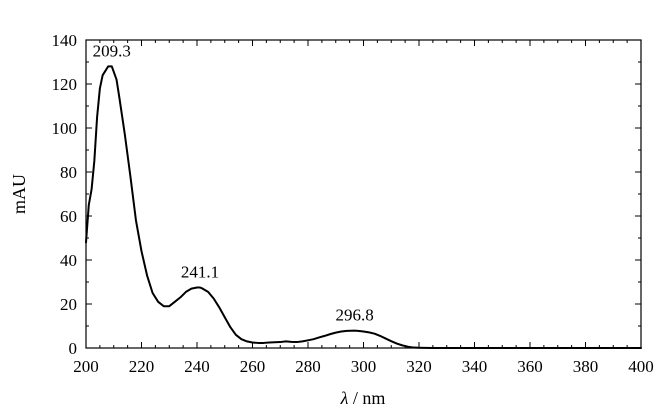 The height and width of the screenshot is (411, 666). I want to click on x-tick-label: 400, so click(641, 366).